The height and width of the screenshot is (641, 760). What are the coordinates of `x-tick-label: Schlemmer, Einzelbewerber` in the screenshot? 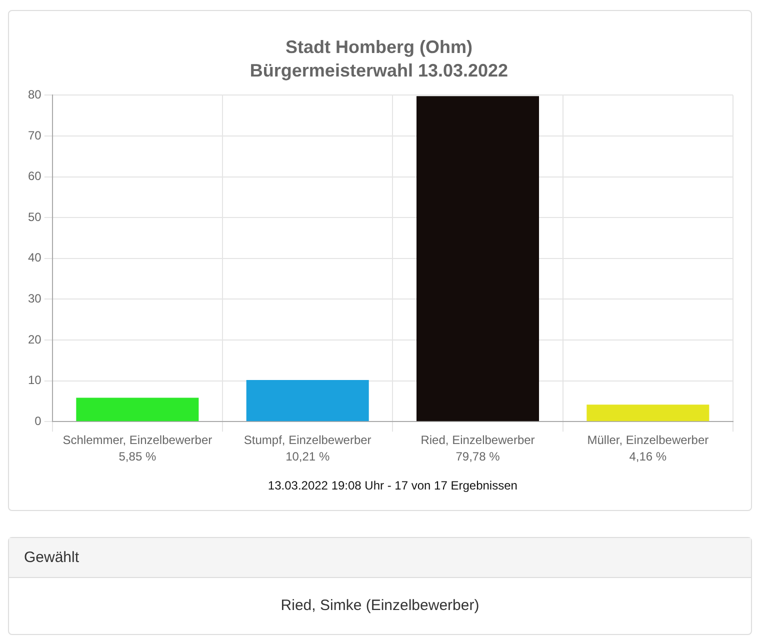 It's located at (137, 440).